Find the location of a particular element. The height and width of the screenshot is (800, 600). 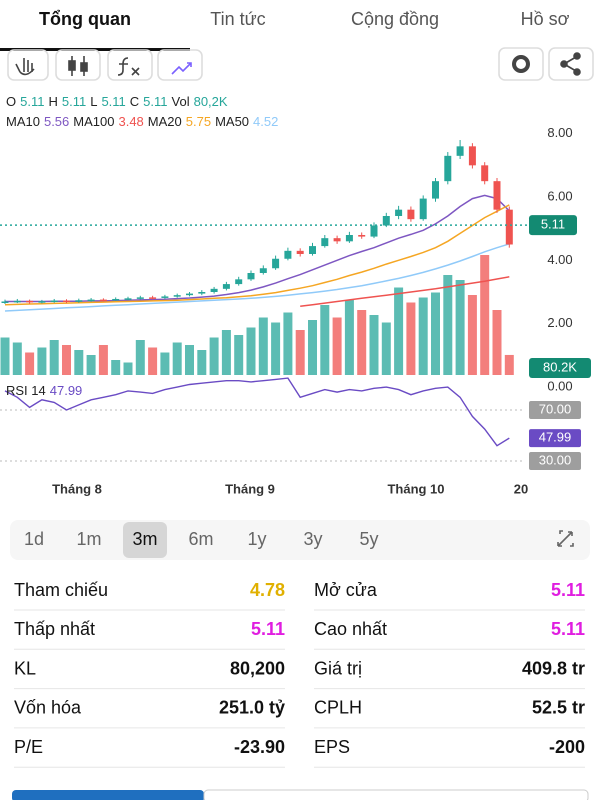

volume-badge is located at coordinates (560, 368).